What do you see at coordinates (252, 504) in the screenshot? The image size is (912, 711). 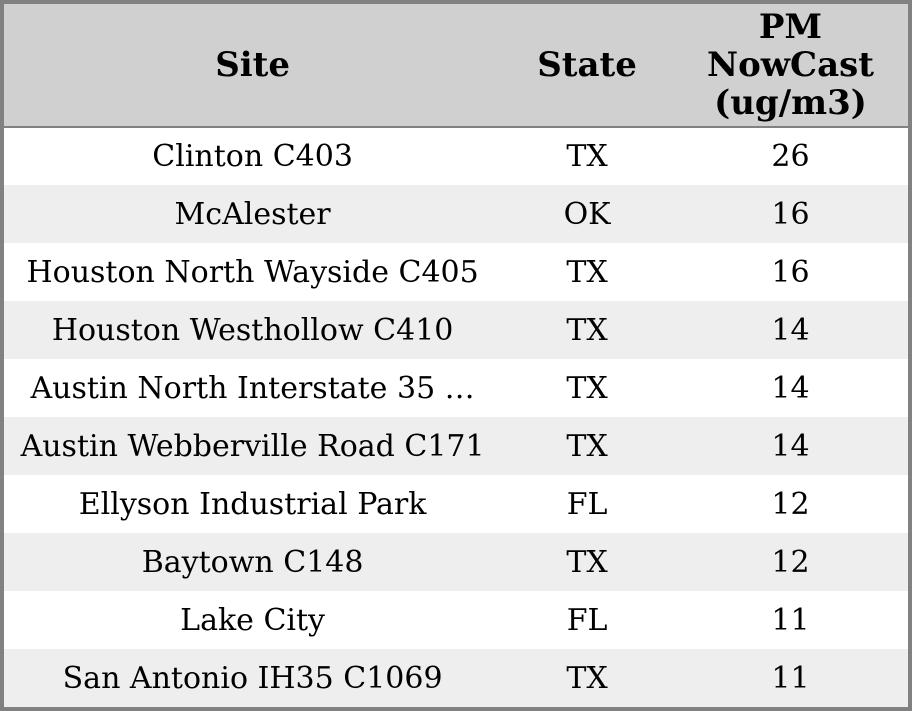 I see `cell-site: Ellyson Industrial Park` at bounding box center [252, 504].